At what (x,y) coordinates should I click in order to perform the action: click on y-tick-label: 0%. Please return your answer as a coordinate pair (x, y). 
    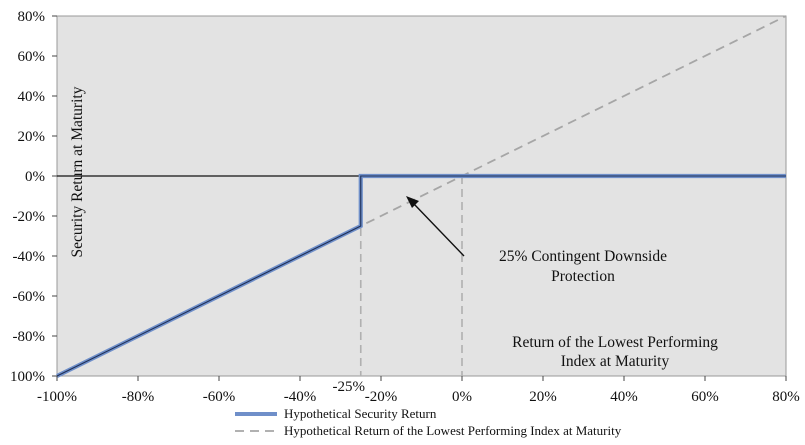
    Looking at the image, I should click on (35, 177).